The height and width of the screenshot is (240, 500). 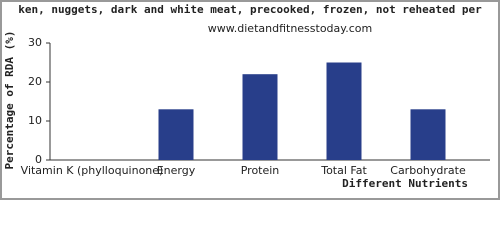 I want to click on x-tick-label: Total Fat, so click(x=343, y=170).